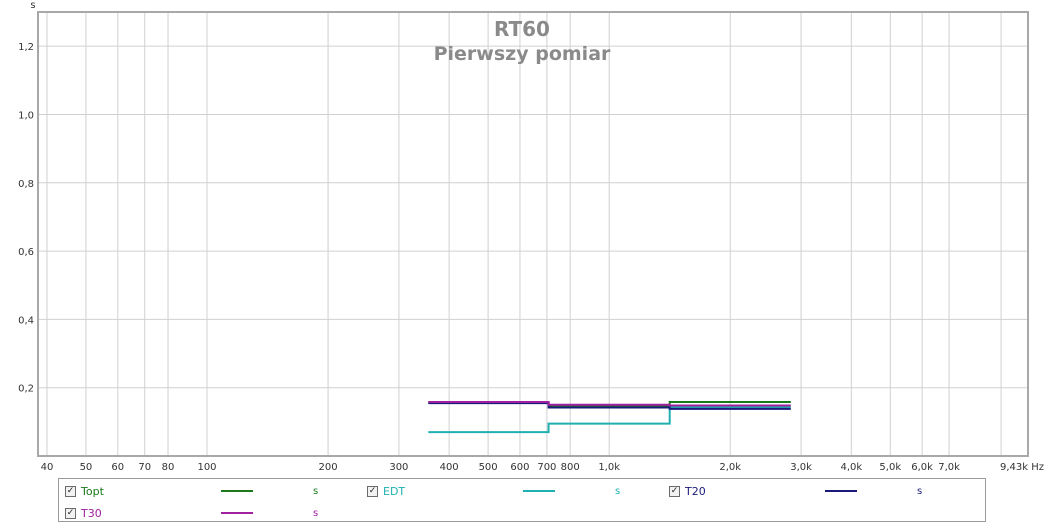  Describe the element at coordinates (206, 467) in the screenshot. I see `x-tick-label: 100` at that location.